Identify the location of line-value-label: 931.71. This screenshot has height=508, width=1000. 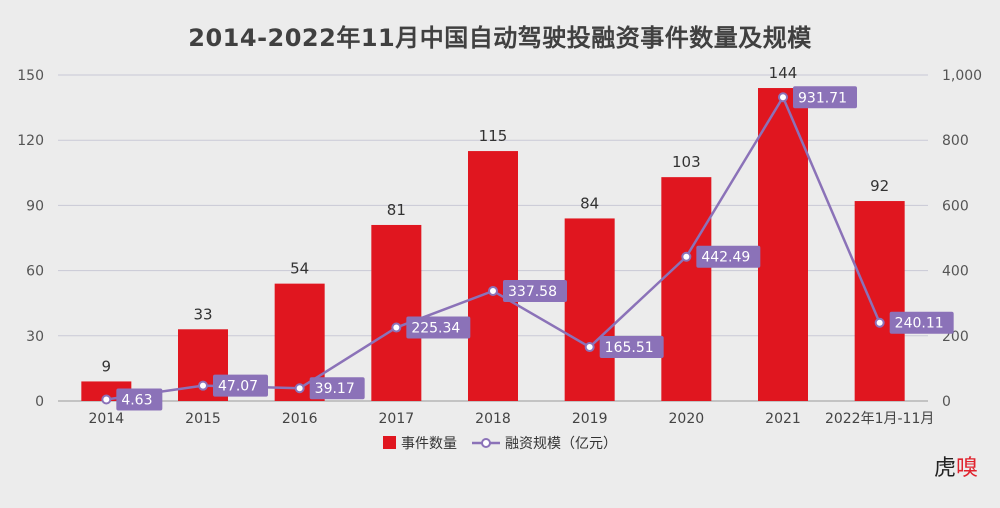
(822, 98).